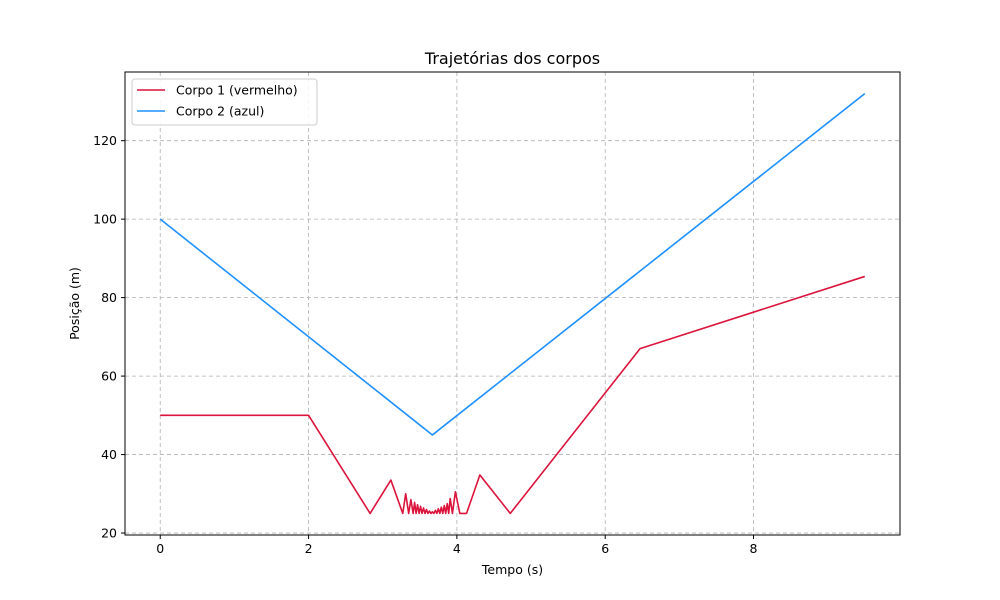 The height and width of the screenshot is (600, 1000). What do you see at coordinates (160, 548) in the screenshot?
I see `x-tick-label: 0` at bounding box center [160, 548].